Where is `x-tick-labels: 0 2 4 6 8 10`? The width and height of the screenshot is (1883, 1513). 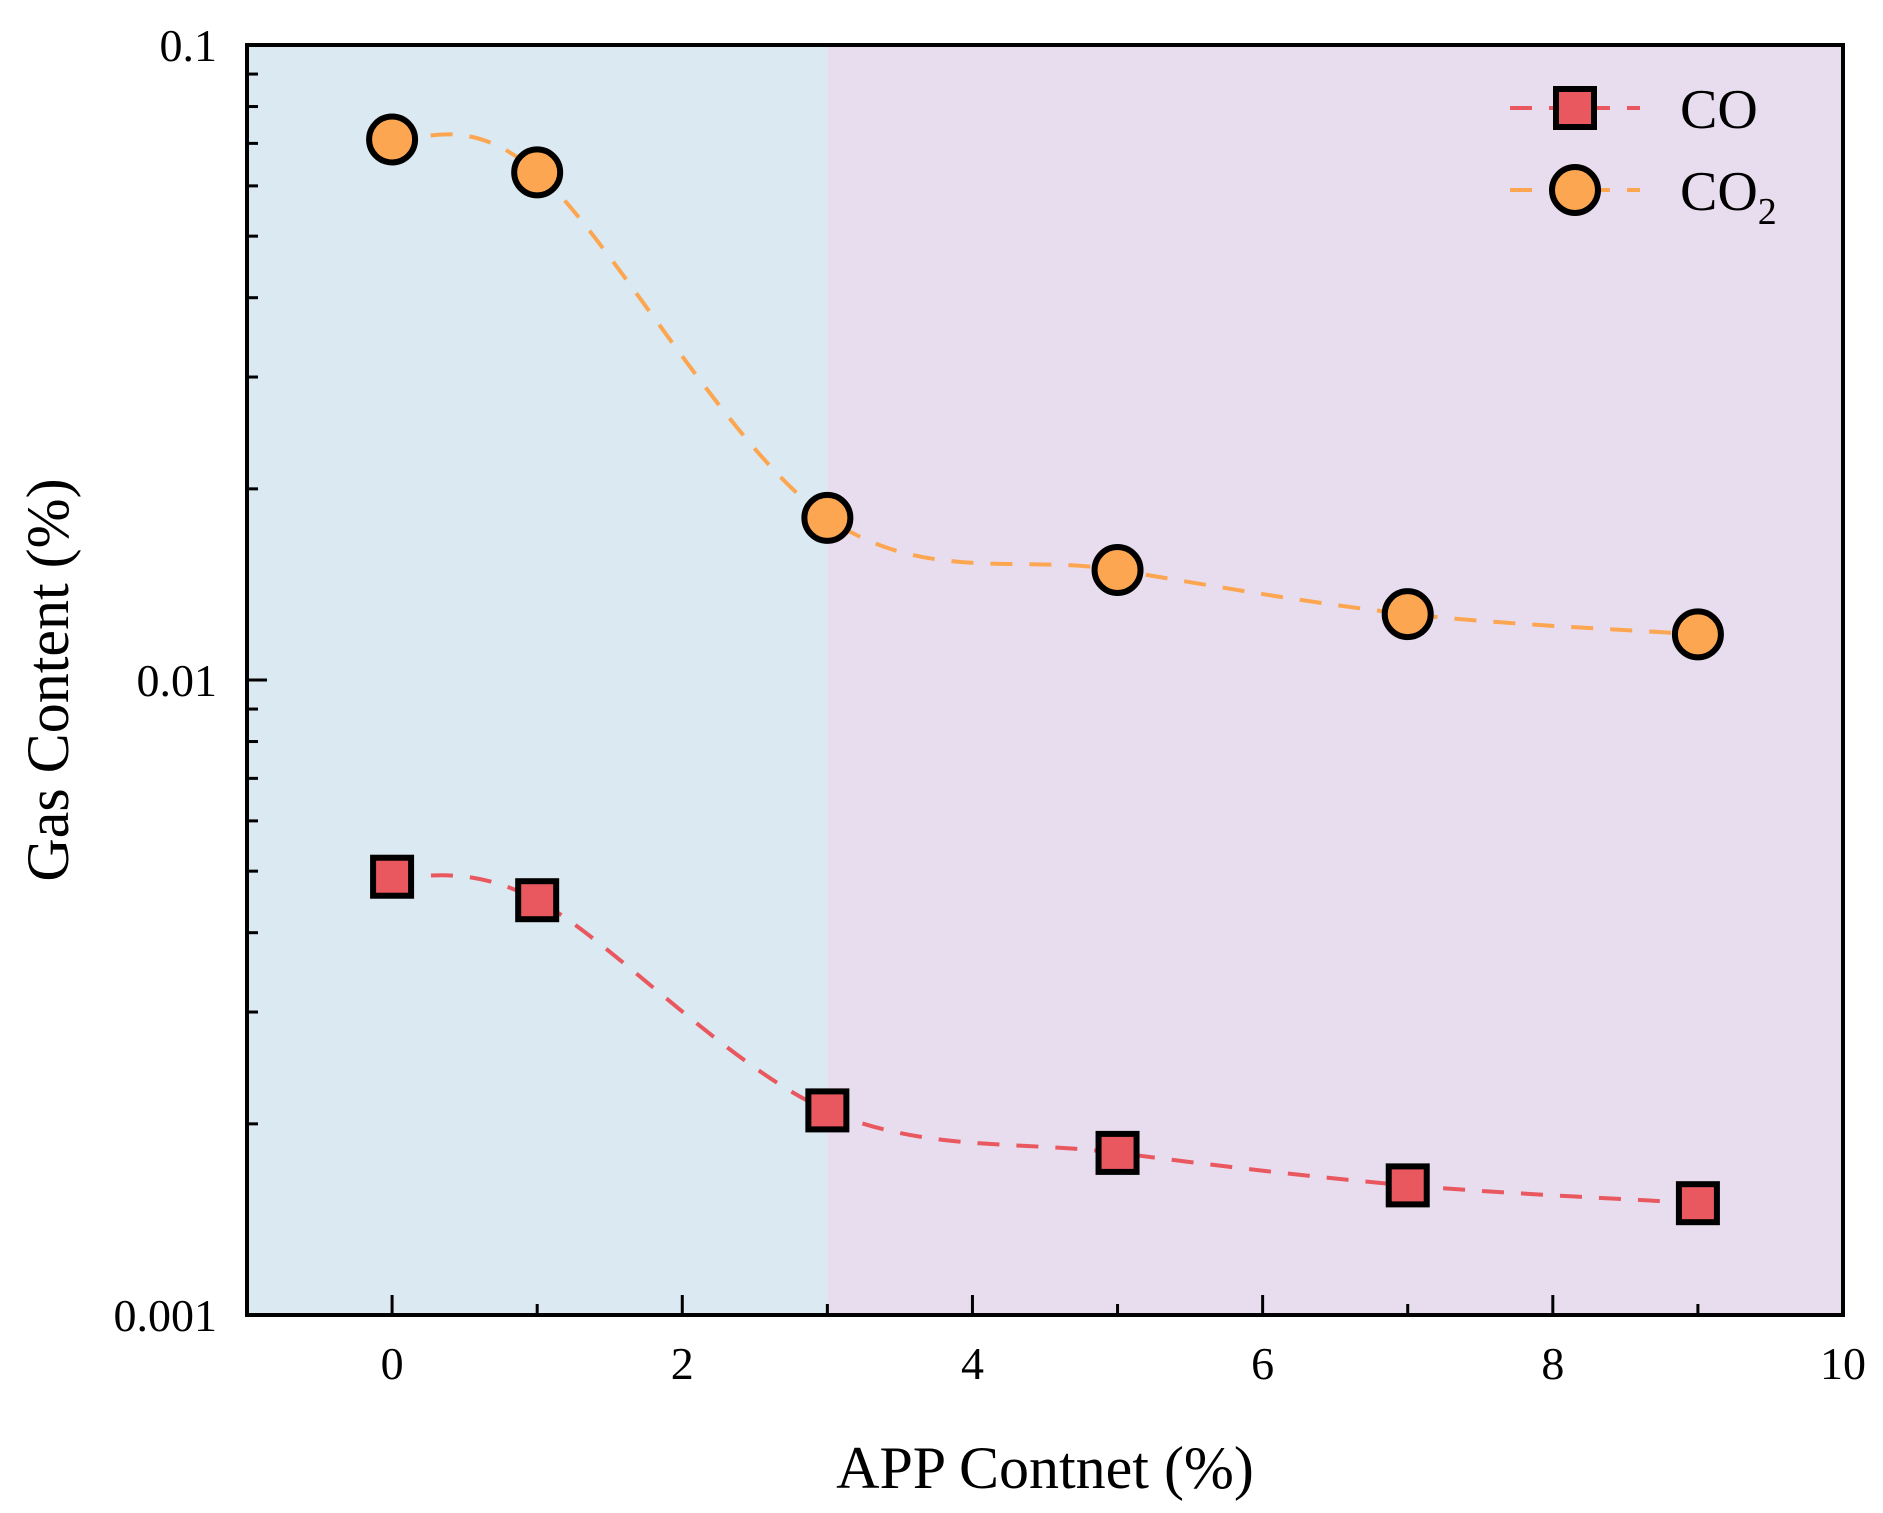
x-tick-labels: 0 2 4 6 8 10 is located at coordinates (1123, 1363).